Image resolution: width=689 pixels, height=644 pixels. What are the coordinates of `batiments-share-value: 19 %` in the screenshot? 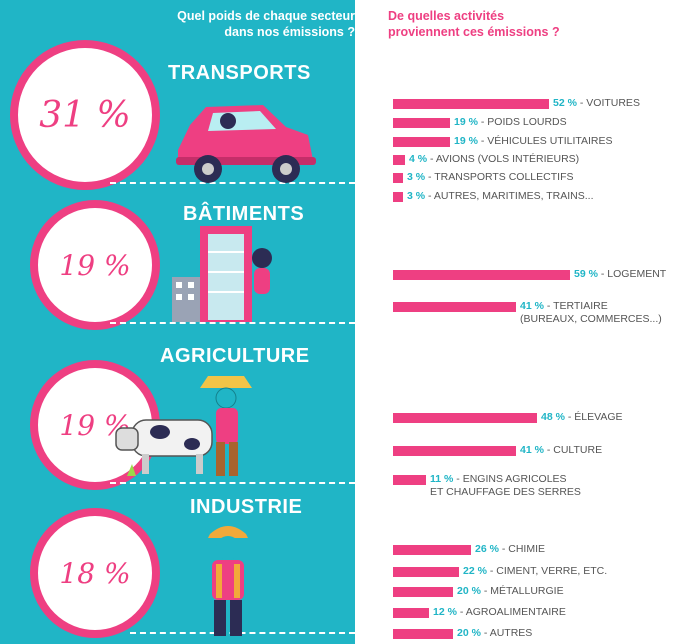 It's located at (95, 265).